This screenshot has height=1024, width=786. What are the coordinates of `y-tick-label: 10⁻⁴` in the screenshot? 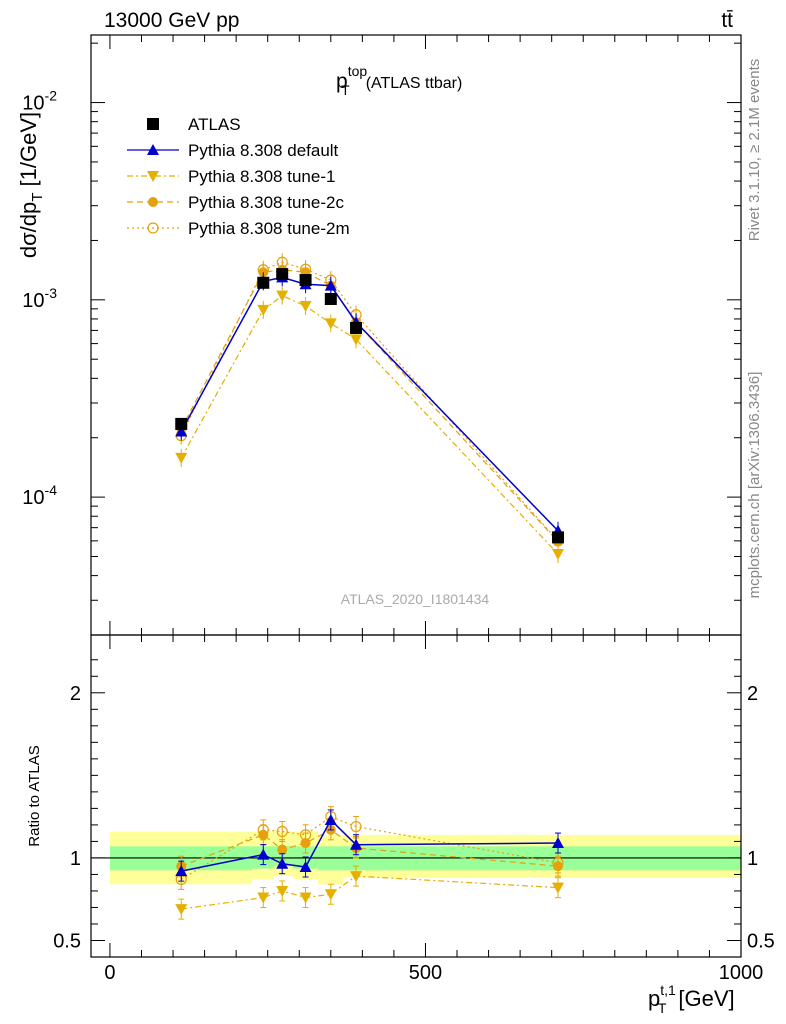 It's located at (39, 495).